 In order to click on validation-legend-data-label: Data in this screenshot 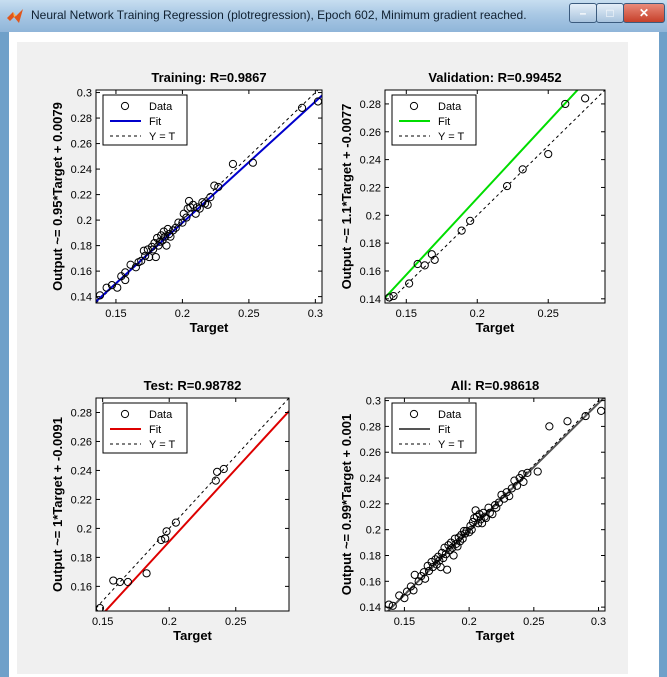, I will do `click(450, 107)`.